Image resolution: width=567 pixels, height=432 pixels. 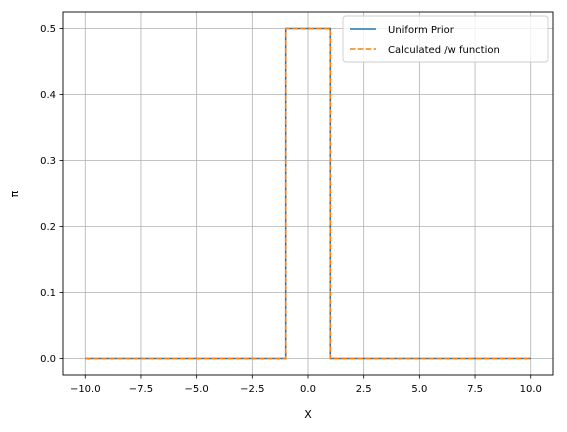 I want to click on x-tick-label: 5.0, so click(x=419, y=389).